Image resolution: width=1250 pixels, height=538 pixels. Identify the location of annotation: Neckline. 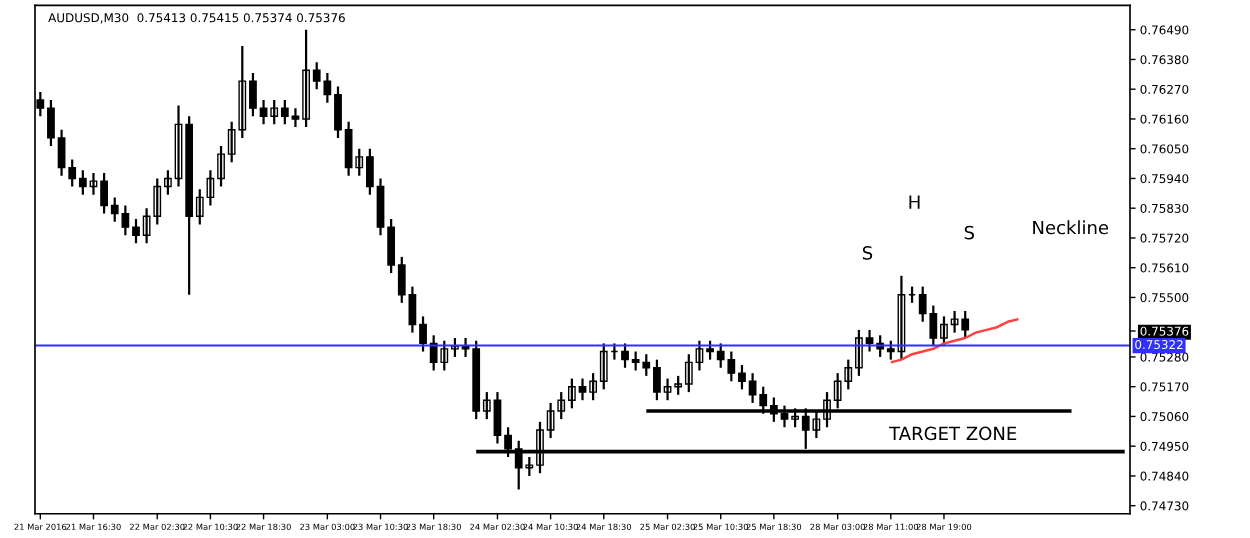
(1071, 227).